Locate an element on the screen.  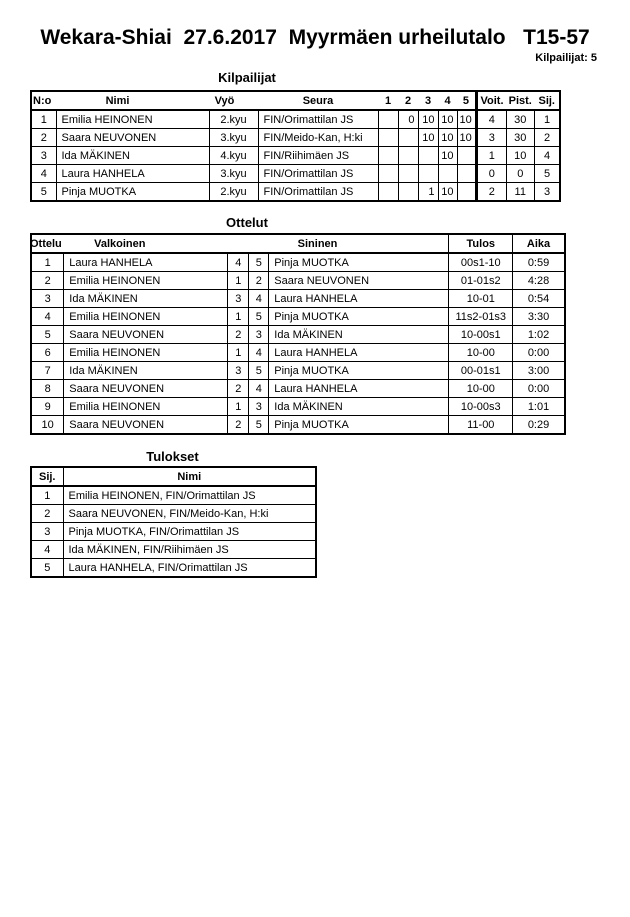
column-header-blue-no is located at coordinates (258, 244).